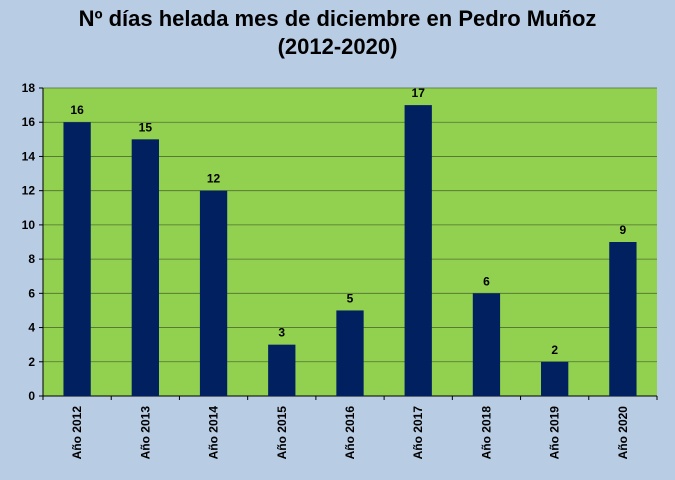  I want to click on x-tick-label: Año 2018, so click(486, 433).